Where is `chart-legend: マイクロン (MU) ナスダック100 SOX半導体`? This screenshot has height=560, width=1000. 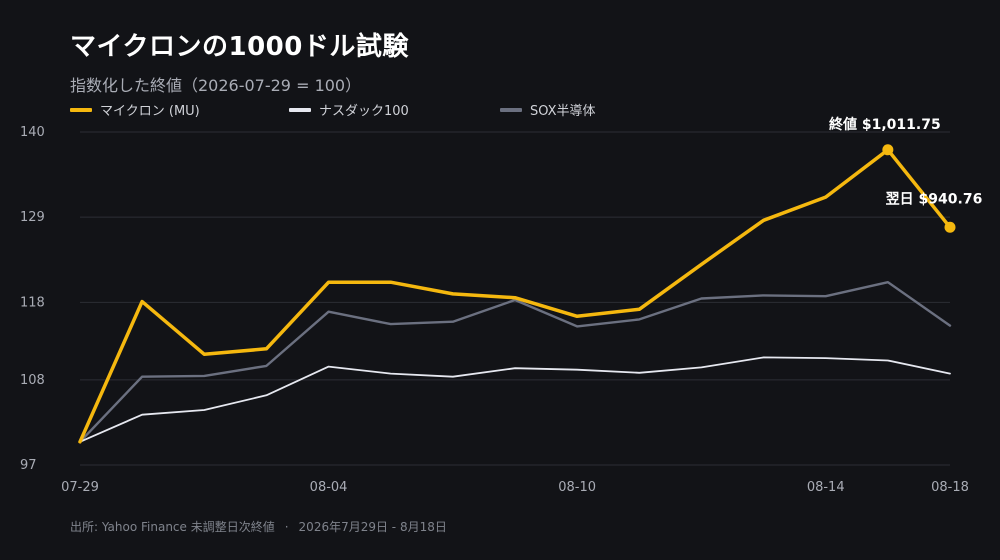 chart-legend: マイクロン (MU) ナスダック100 SOX半導体 is located at coordinates (500, 110).